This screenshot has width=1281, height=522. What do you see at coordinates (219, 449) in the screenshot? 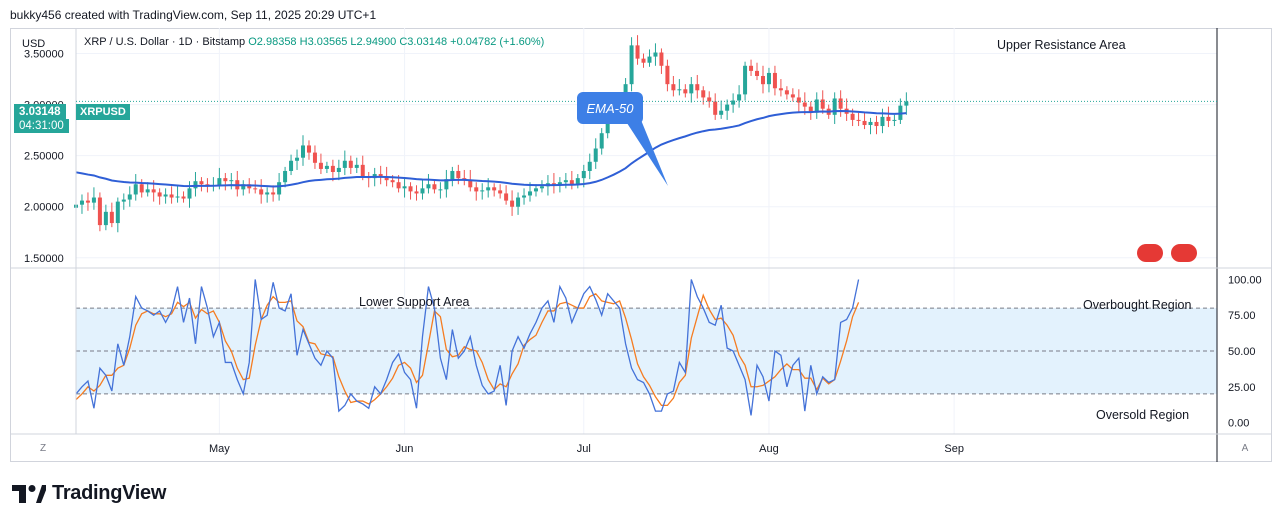
I see `time-tick-label: May` at bounding box center [219, 449].